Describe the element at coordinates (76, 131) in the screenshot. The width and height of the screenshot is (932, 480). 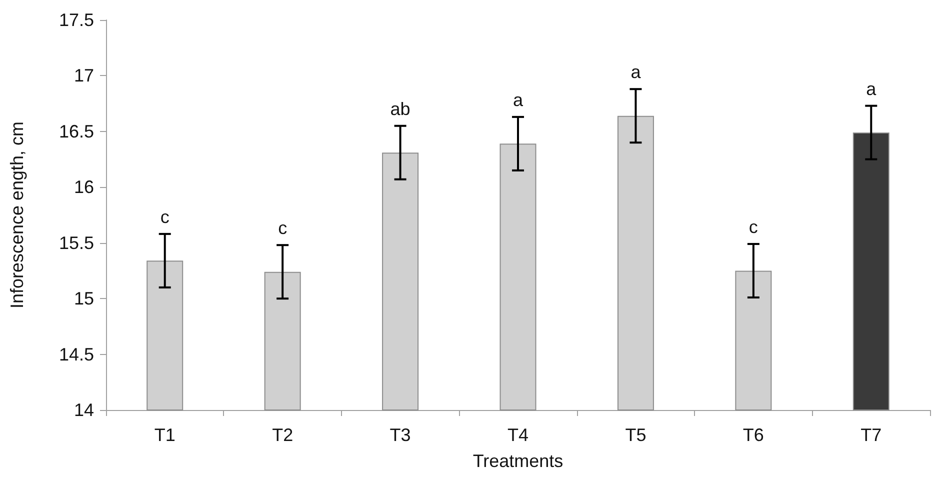
I see `y-tick-label: 16.5` at that location.